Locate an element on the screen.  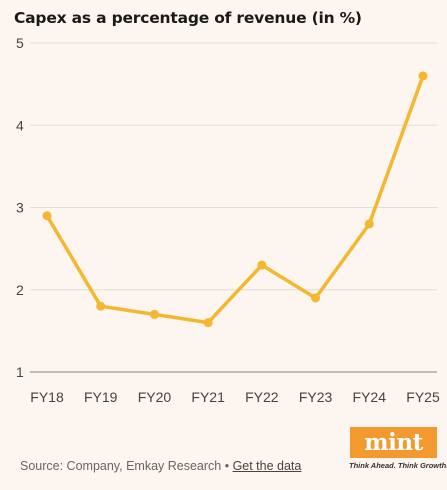
mint-logo: mint is located at coordinates (393, 442).